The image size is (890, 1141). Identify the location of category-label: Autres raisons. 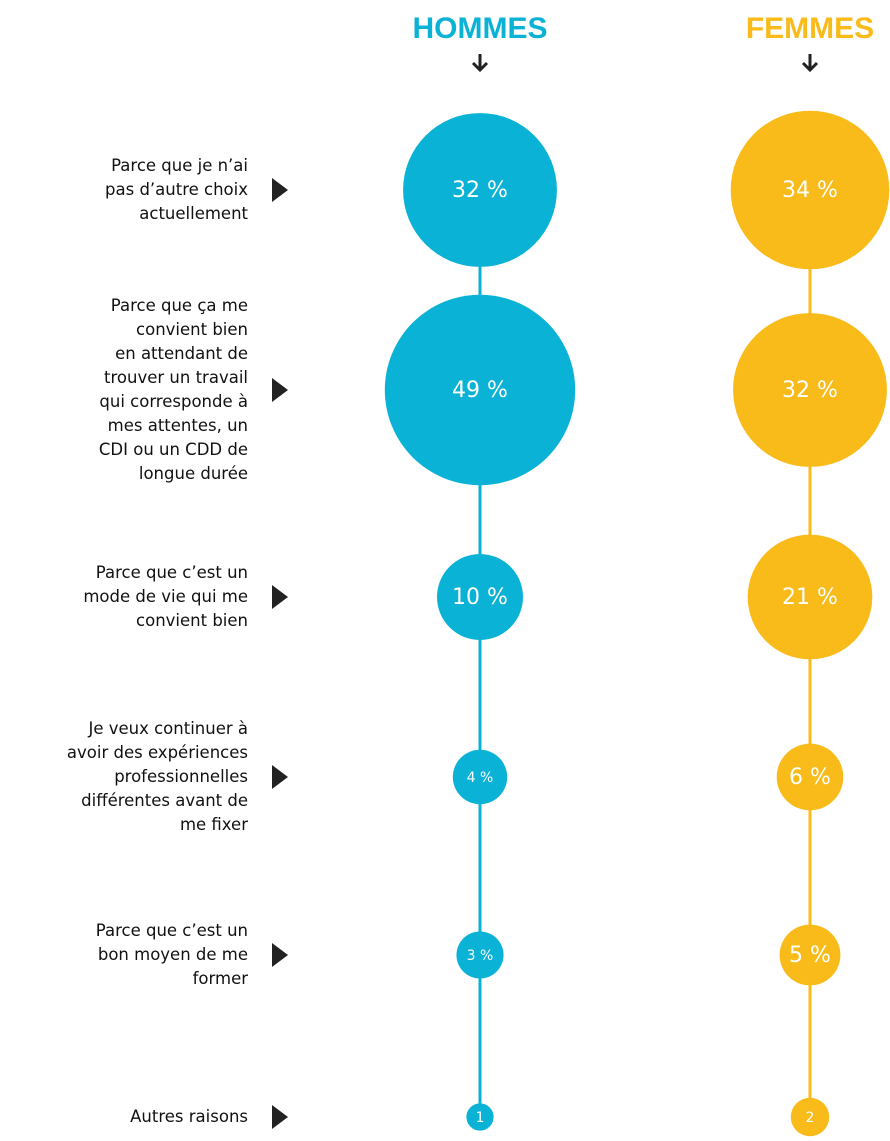
(189, 1116).